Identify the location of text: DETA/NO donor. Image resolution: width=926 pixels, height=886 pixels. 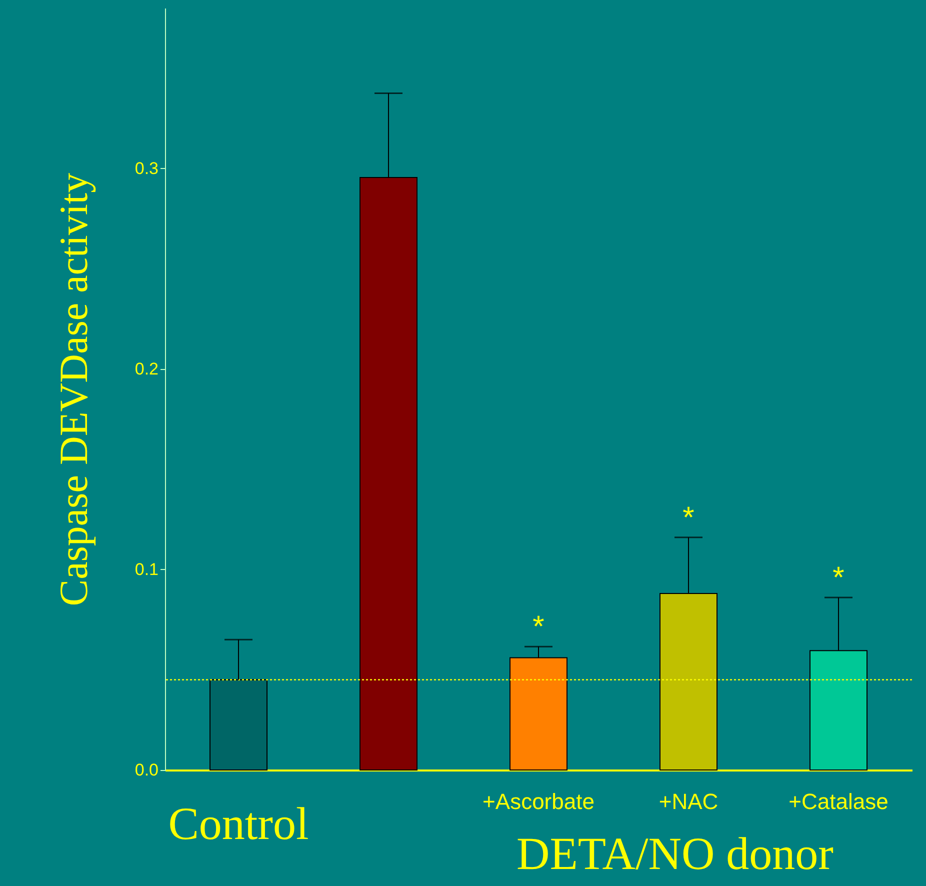
(675, 853).